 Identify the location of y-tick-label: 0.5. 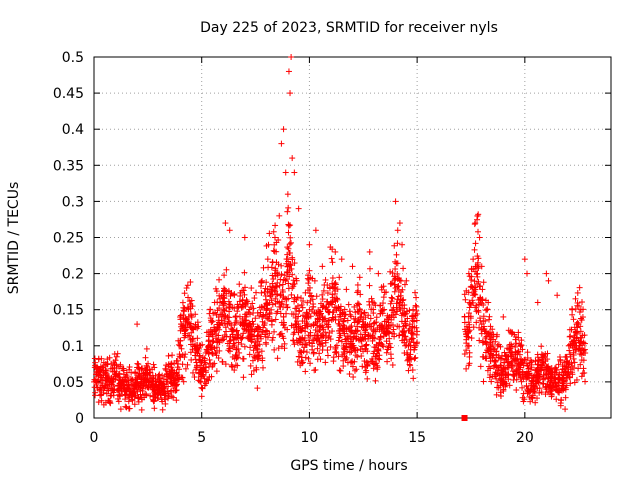
(73, 58).